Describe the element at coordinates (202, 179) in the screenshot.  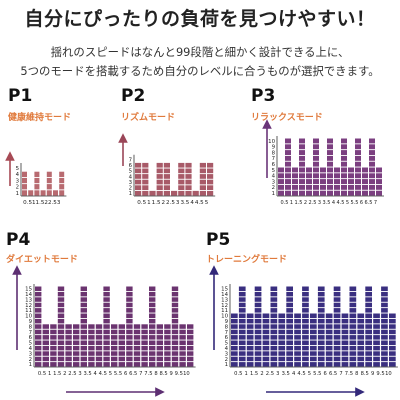
I see `bar-4.5` at that location.